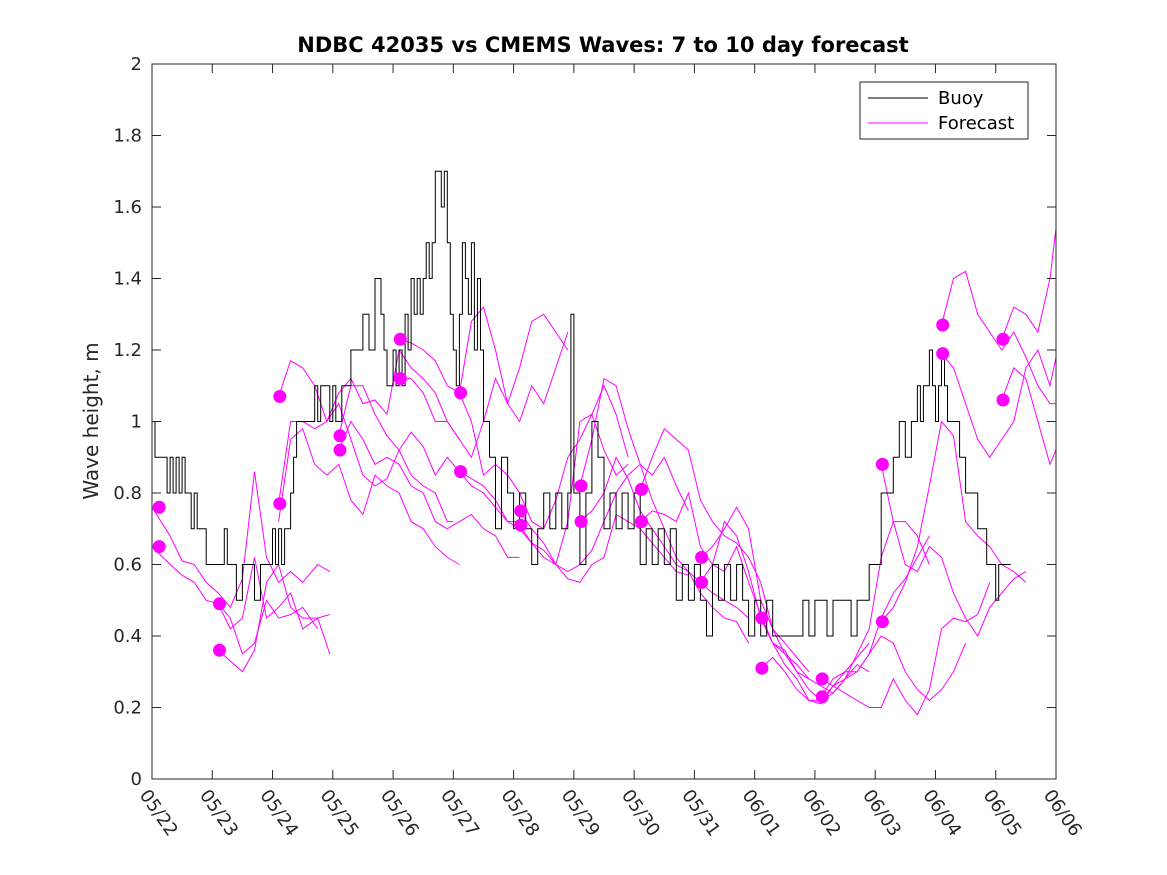 Image resolution: width=1167 pixels, height=875 pixels. I want to click on legend-box, so click(944, 110).